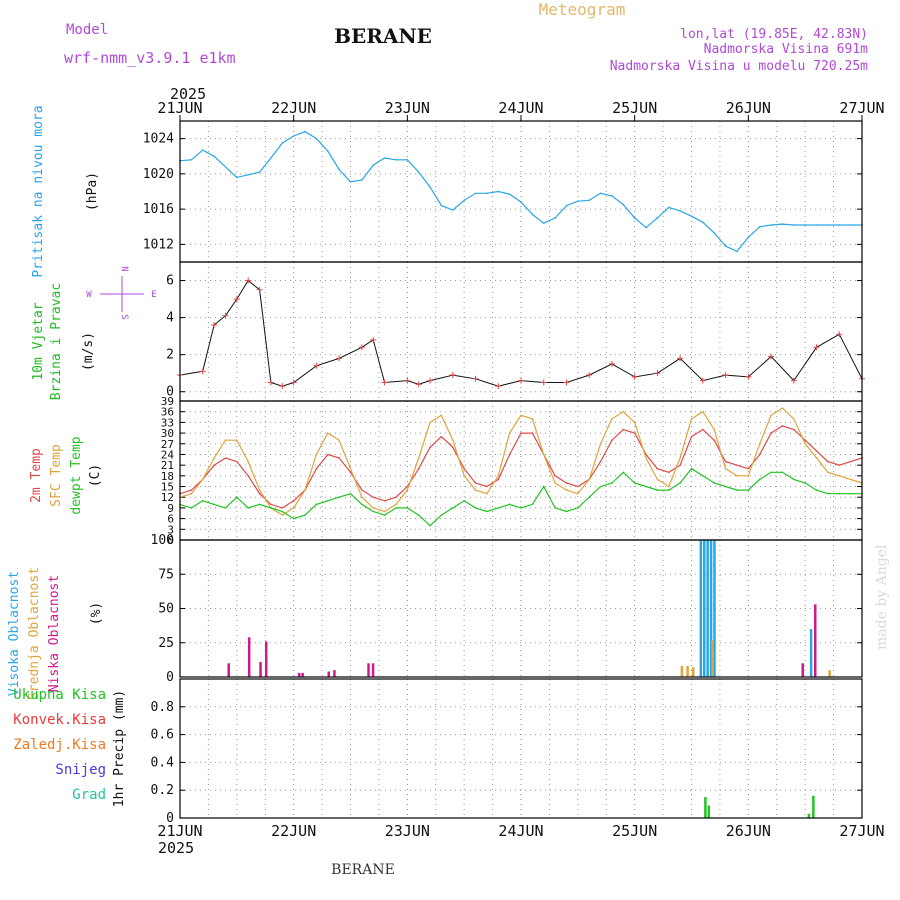 The width and height of the screenshot is (900, 900). Describe the element at coordinates (167, 465) in the screenshot. I see `y-tick-label: 21` at that location.